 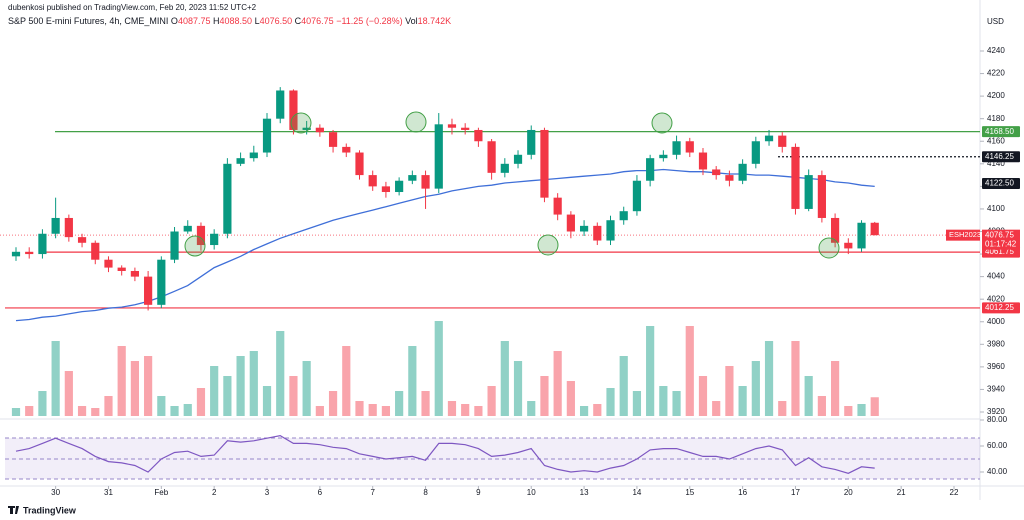 I want to click on x-tick-label: 13, so click(x=584, y=492).